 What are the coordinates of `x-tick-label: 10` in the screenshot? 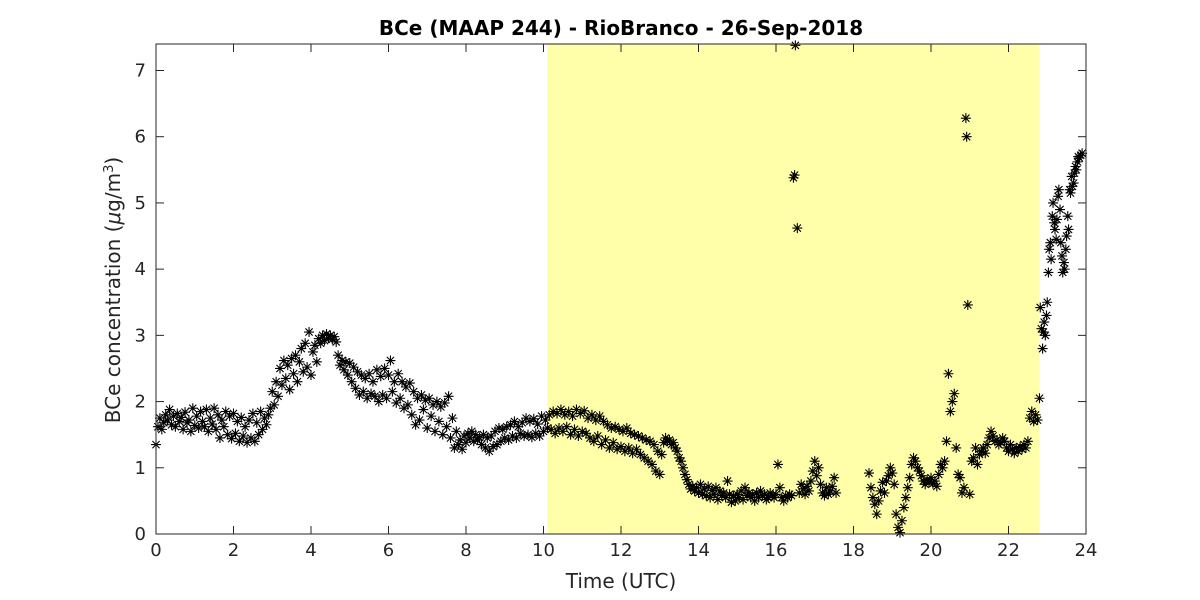 It's located at (543, 550).